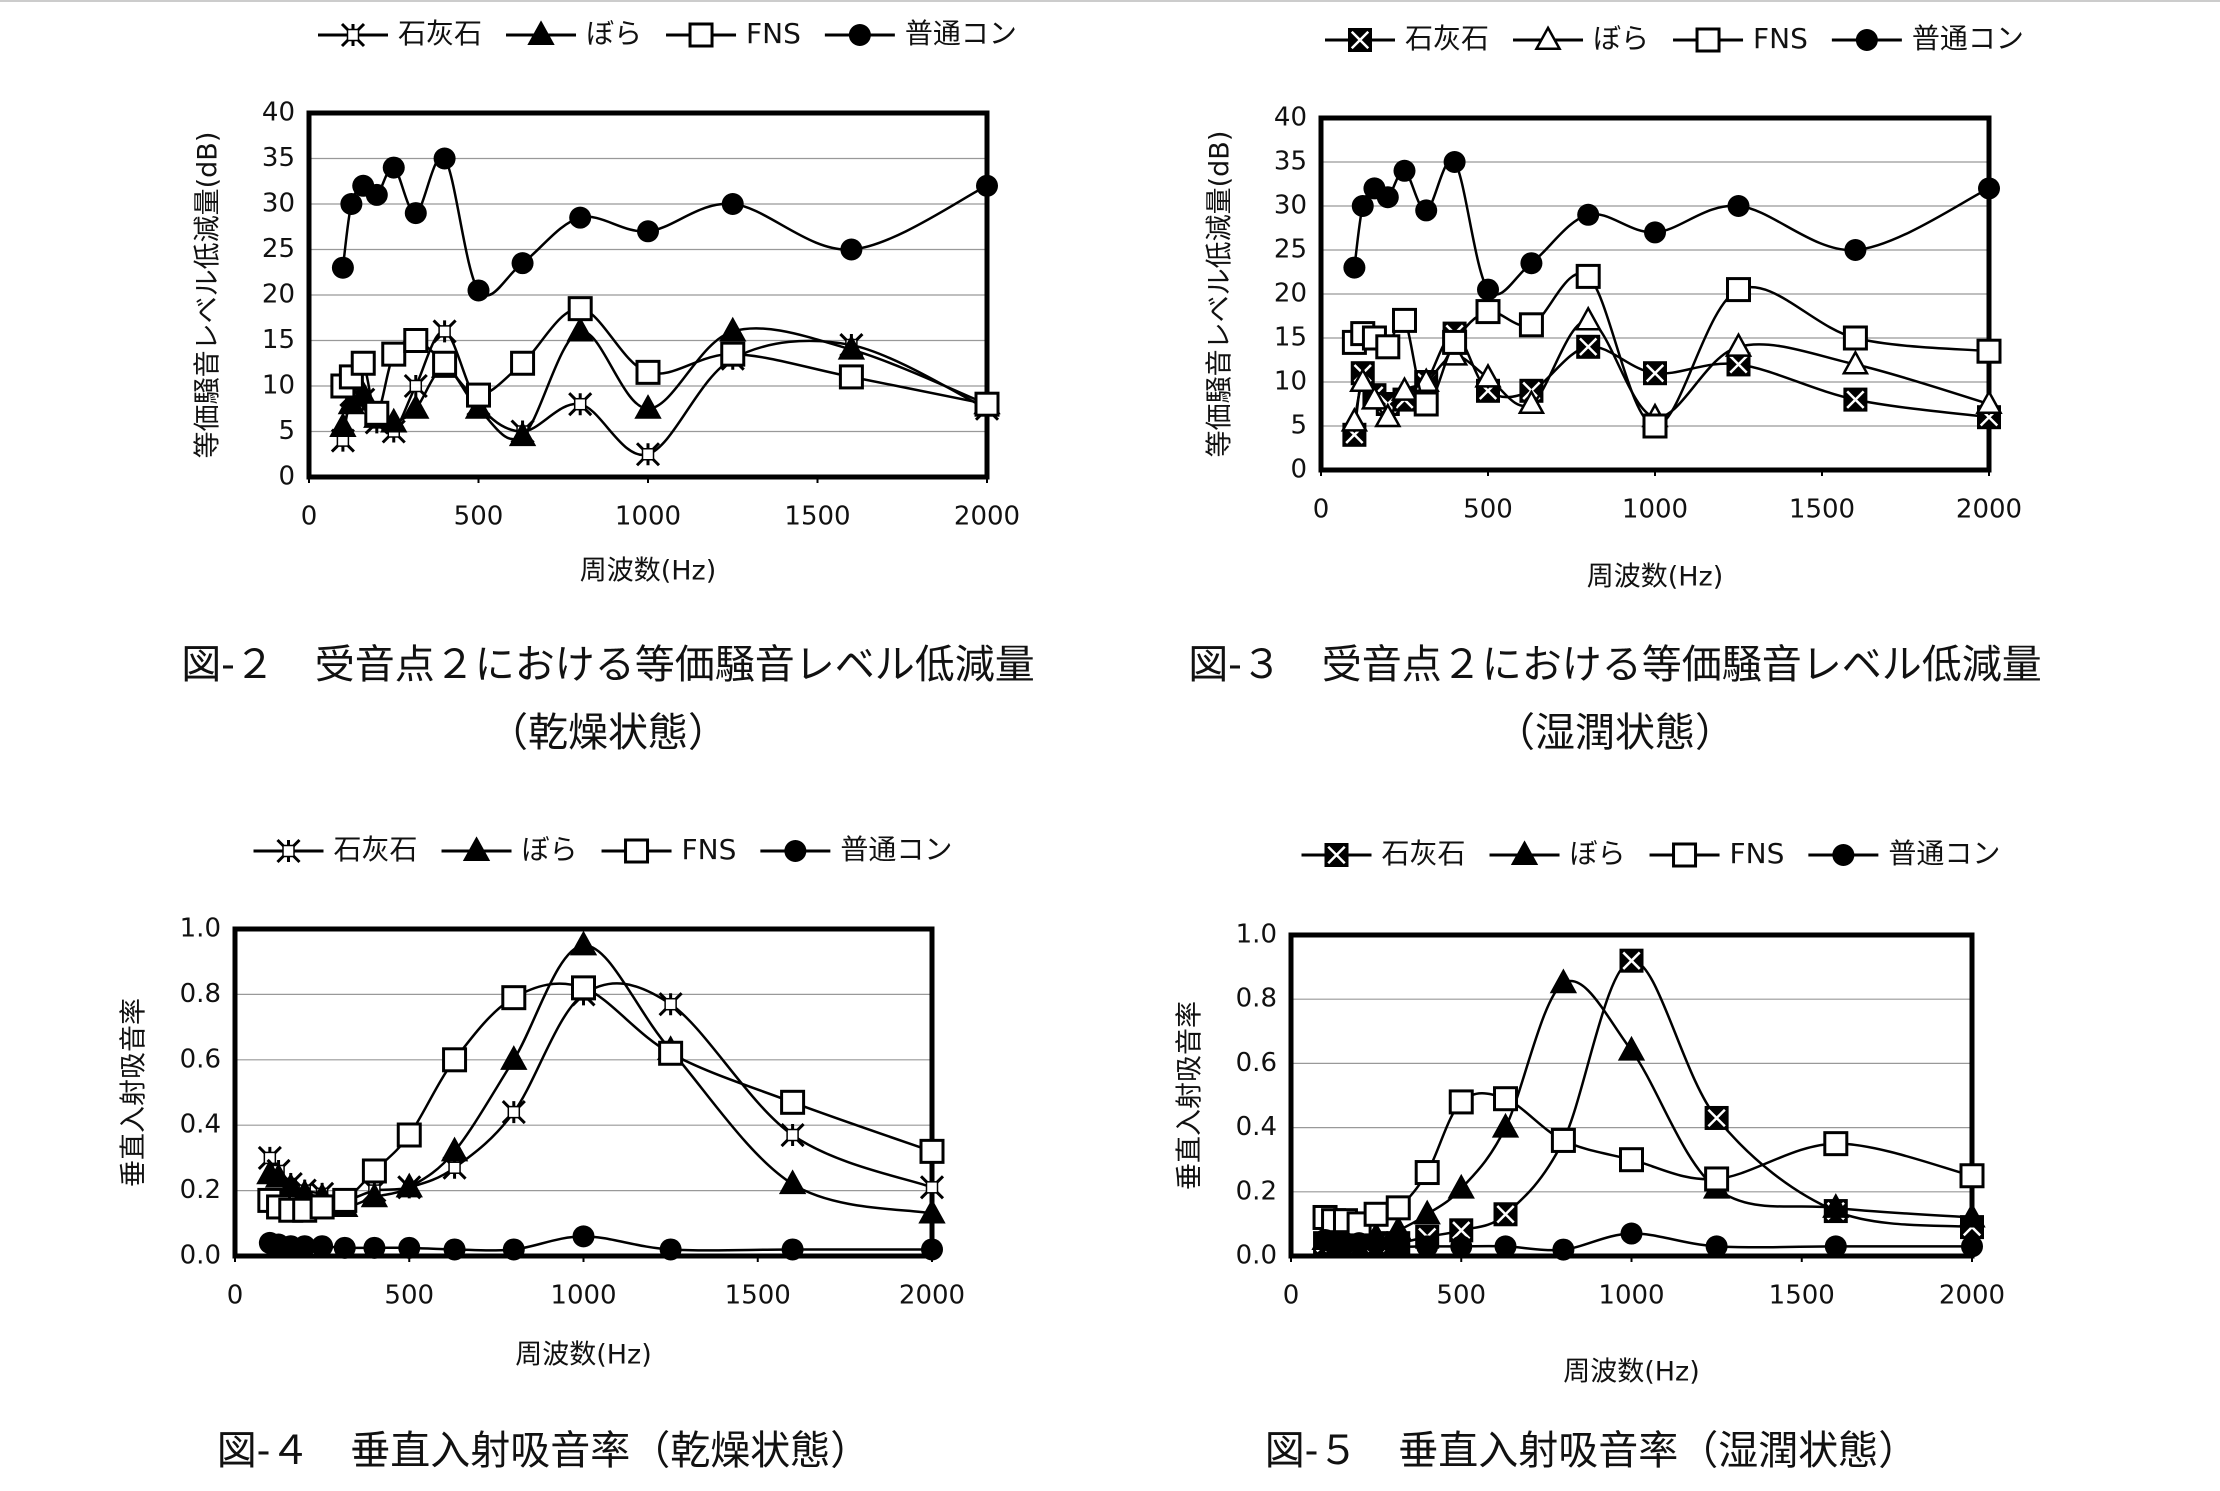 The image size is (2220, 1491). Describe the element at coordinates (134, 1092) in the screenshot. I see `y-axis-label: 垂直入射吸音率` at that location.